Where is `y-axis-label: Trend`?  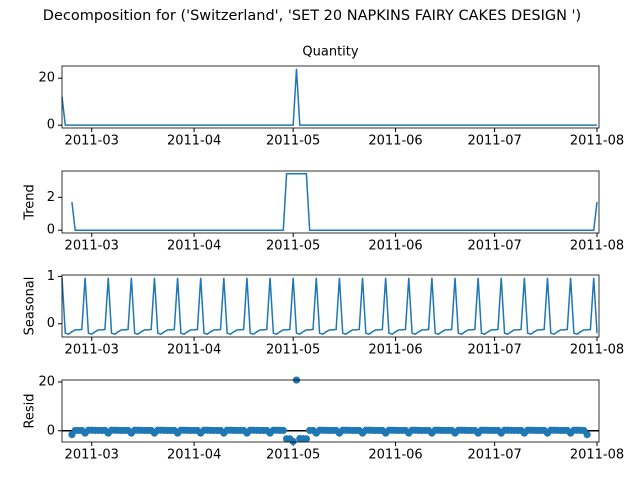 y-axis-label: Trend is located at coordinates (30, 202).